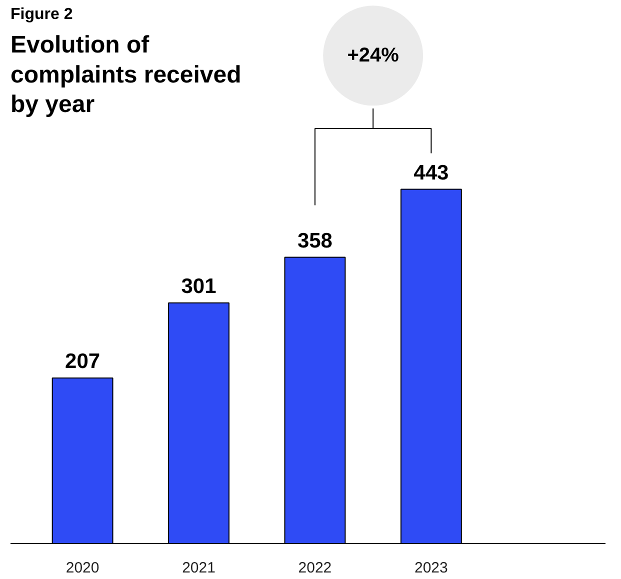 The height and width of the screenshot is (579, 621). I want to click on x-tick-label: 2021, so click(199, 568).